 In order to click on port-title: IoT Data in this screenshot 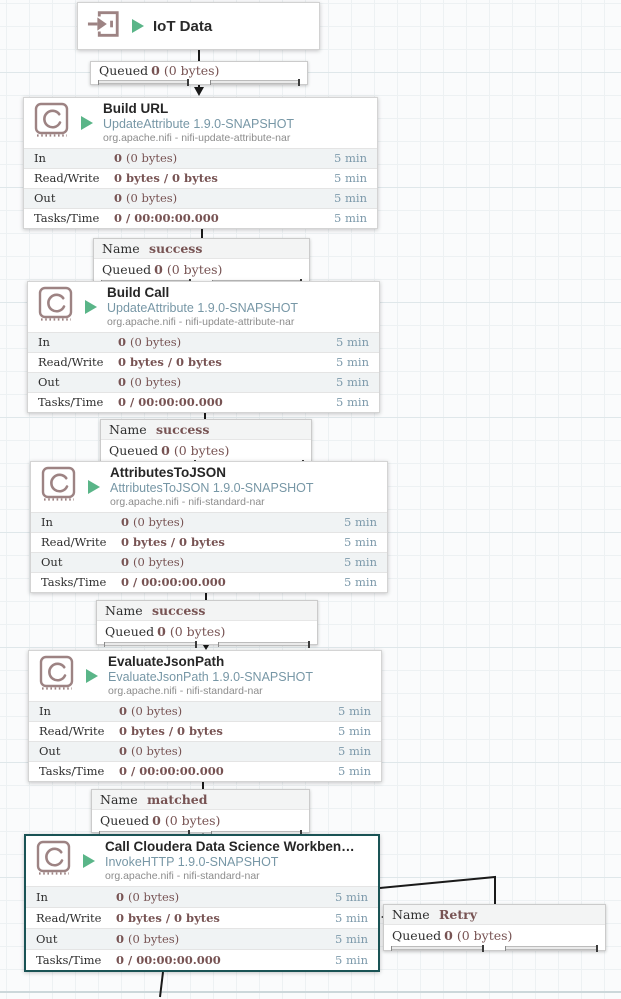, I will do `click(183, 26)`.